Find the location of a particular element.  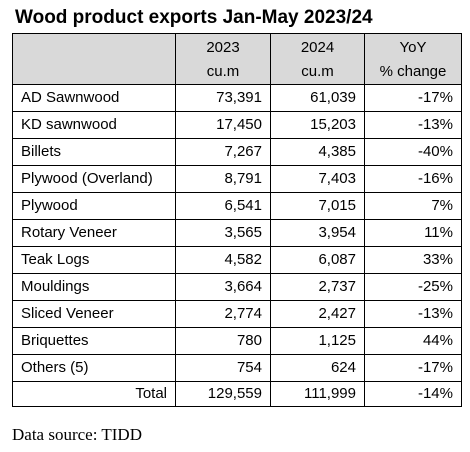

product-cell: AD Sawnwood is located at coordinates (94, 98).